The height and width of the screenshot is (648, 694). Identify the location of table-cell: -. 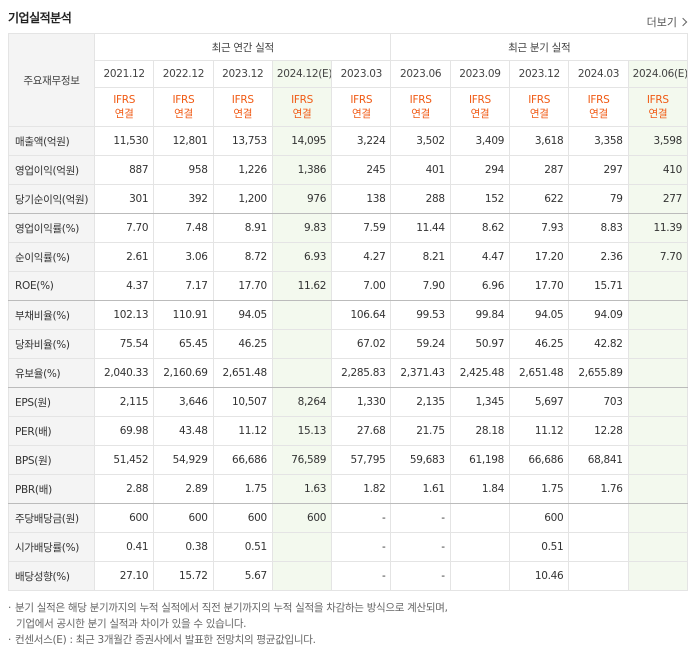
(361, 576).